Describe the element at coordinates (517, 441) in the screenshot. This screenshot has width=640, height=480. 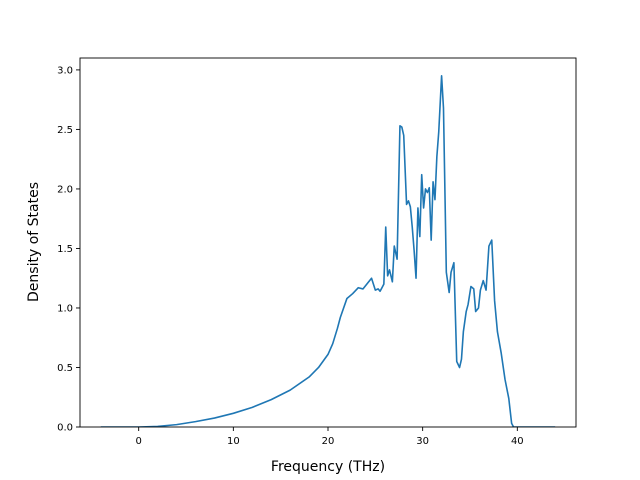
I see `x-tick-label: 40` at that location.